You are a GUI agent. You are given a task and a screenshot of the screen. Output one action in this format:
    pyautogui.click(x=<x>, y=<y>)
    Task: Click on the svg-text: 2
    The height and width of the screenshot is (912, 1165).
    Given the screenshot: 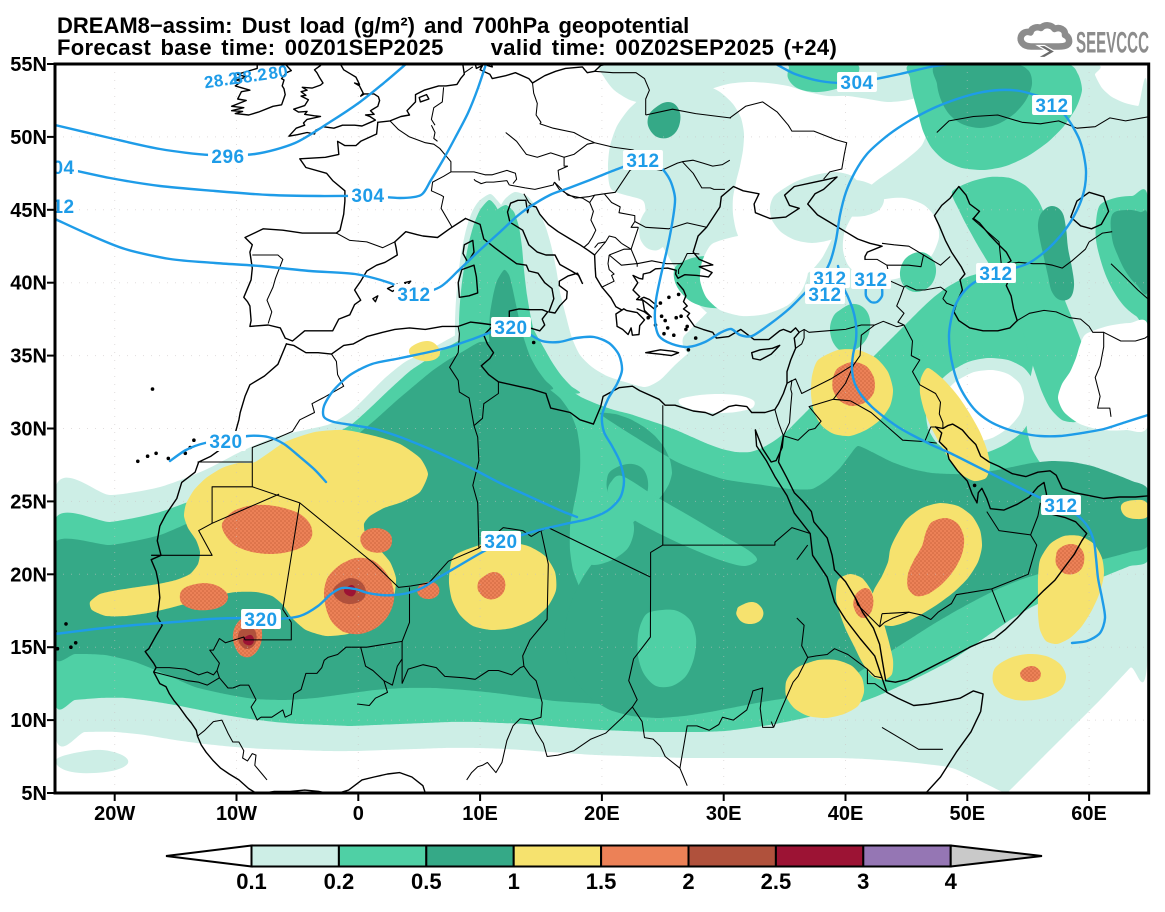 What is the action you would take?
    pyautogui.click(x=688, y=881)
    